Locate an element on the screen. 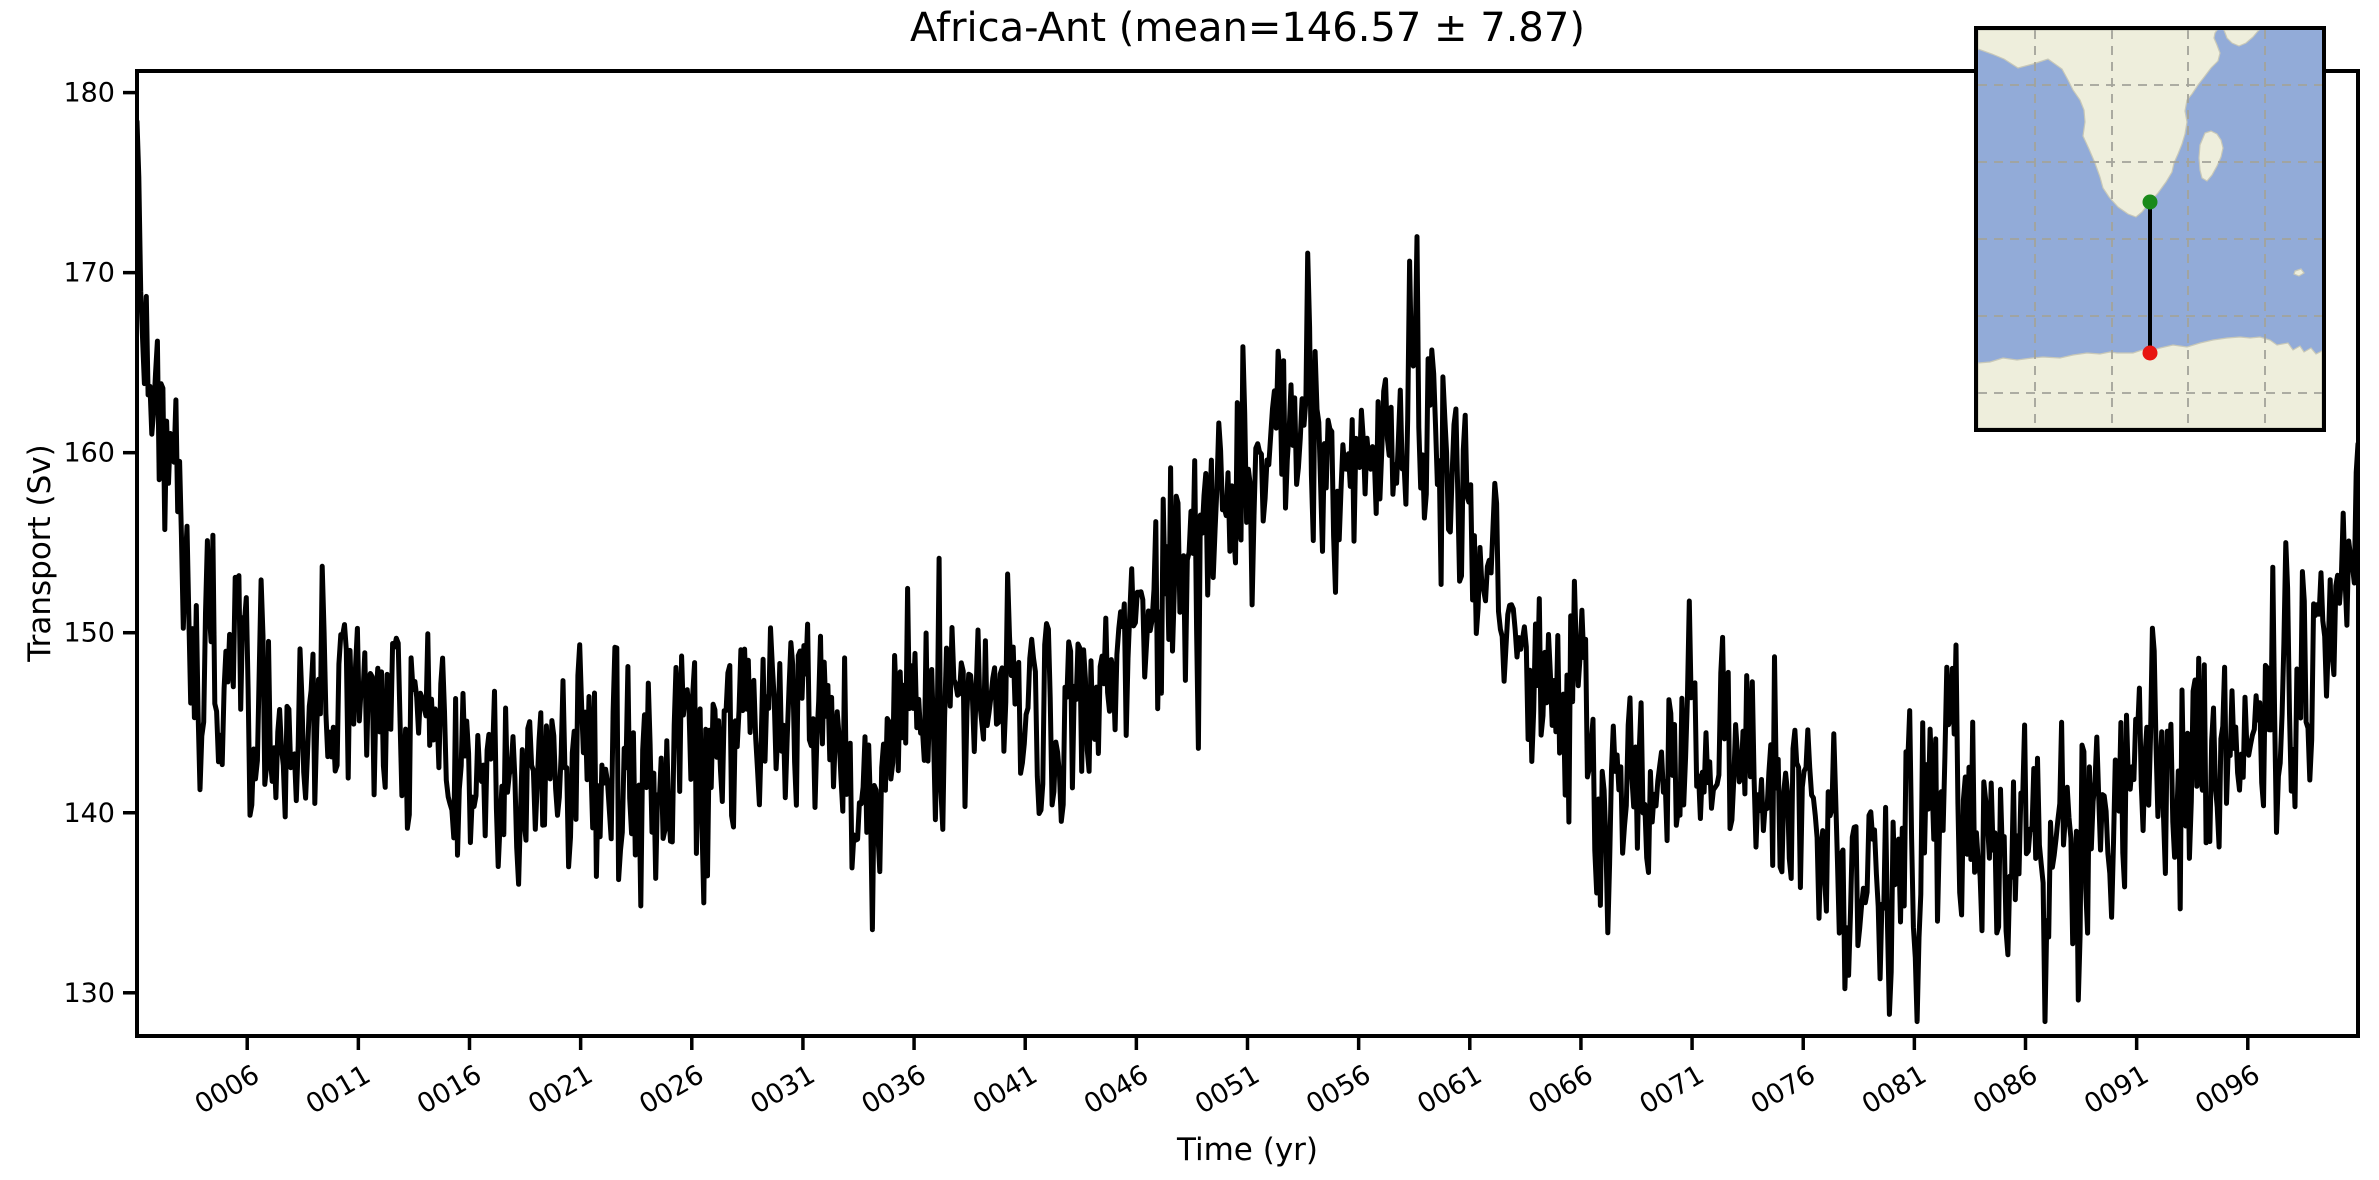 This screenshot has width=2379, height=1180. africa-landmass is located at coordinates (2099, 124).